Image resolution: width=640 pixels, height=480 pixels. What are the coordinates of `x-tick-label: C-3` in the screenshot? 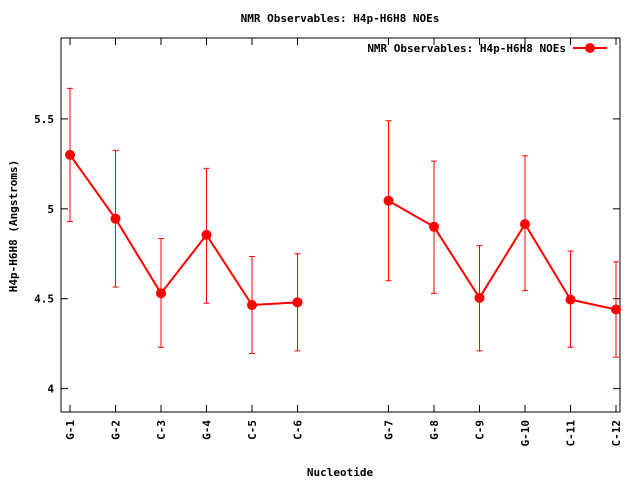 It's located at (161, 430).